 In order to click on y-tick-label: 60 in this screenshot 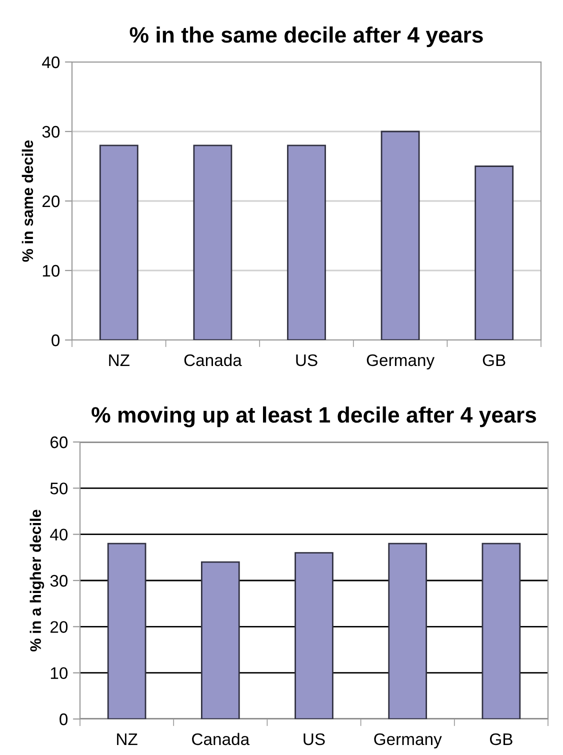, I will do `click(59, 442)`.